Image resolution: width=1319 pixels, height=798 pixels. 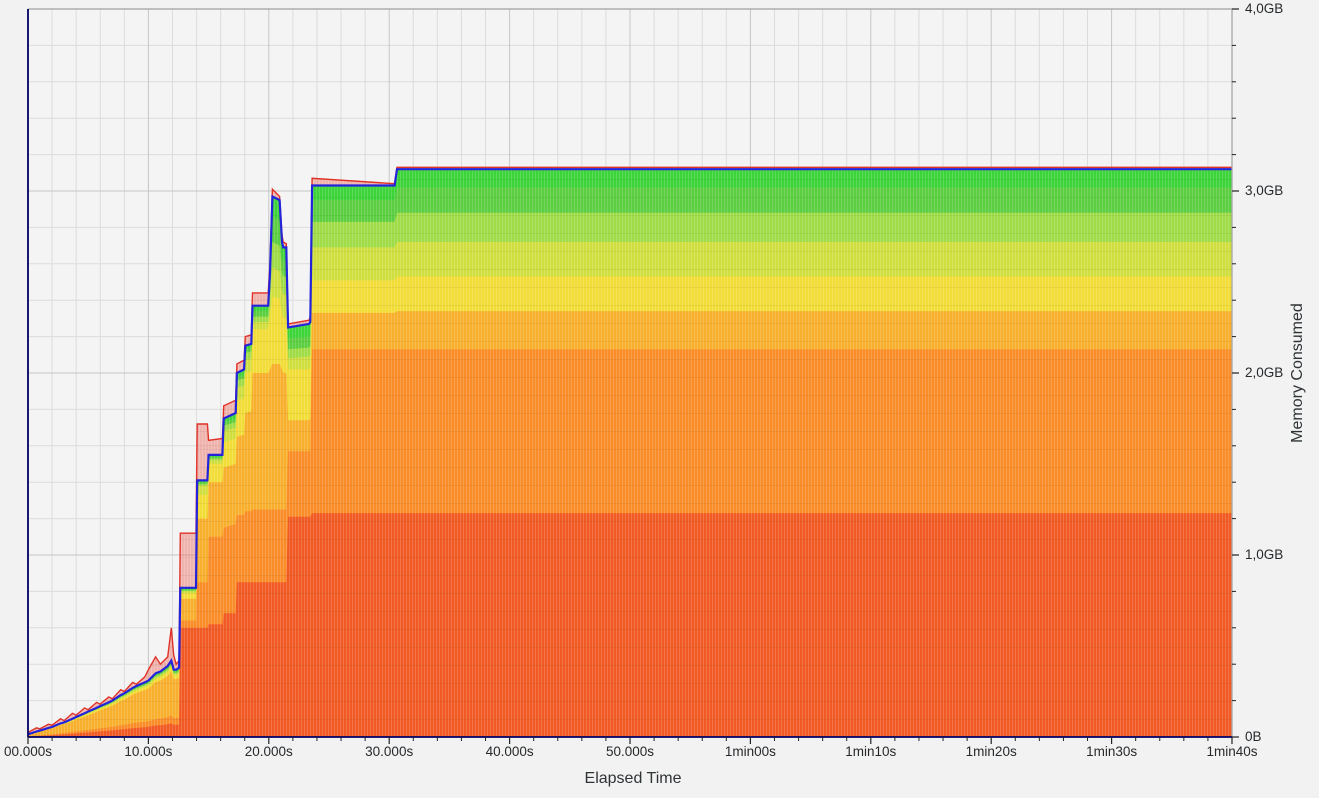 I want to click on x-tick-label: 1min20s, so click(x=991, y=751).